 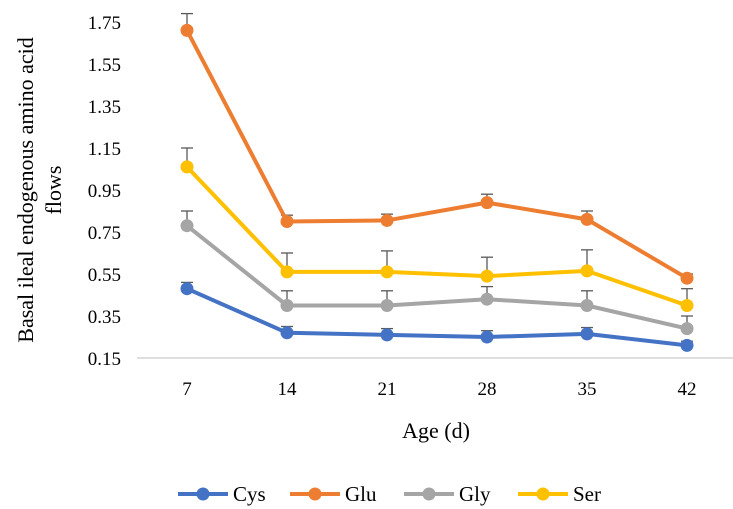 What do you see at coordinates (104, 275) in the screenshot?
I see `y-tick-label: 0.55` at bounding box center [104, 275].